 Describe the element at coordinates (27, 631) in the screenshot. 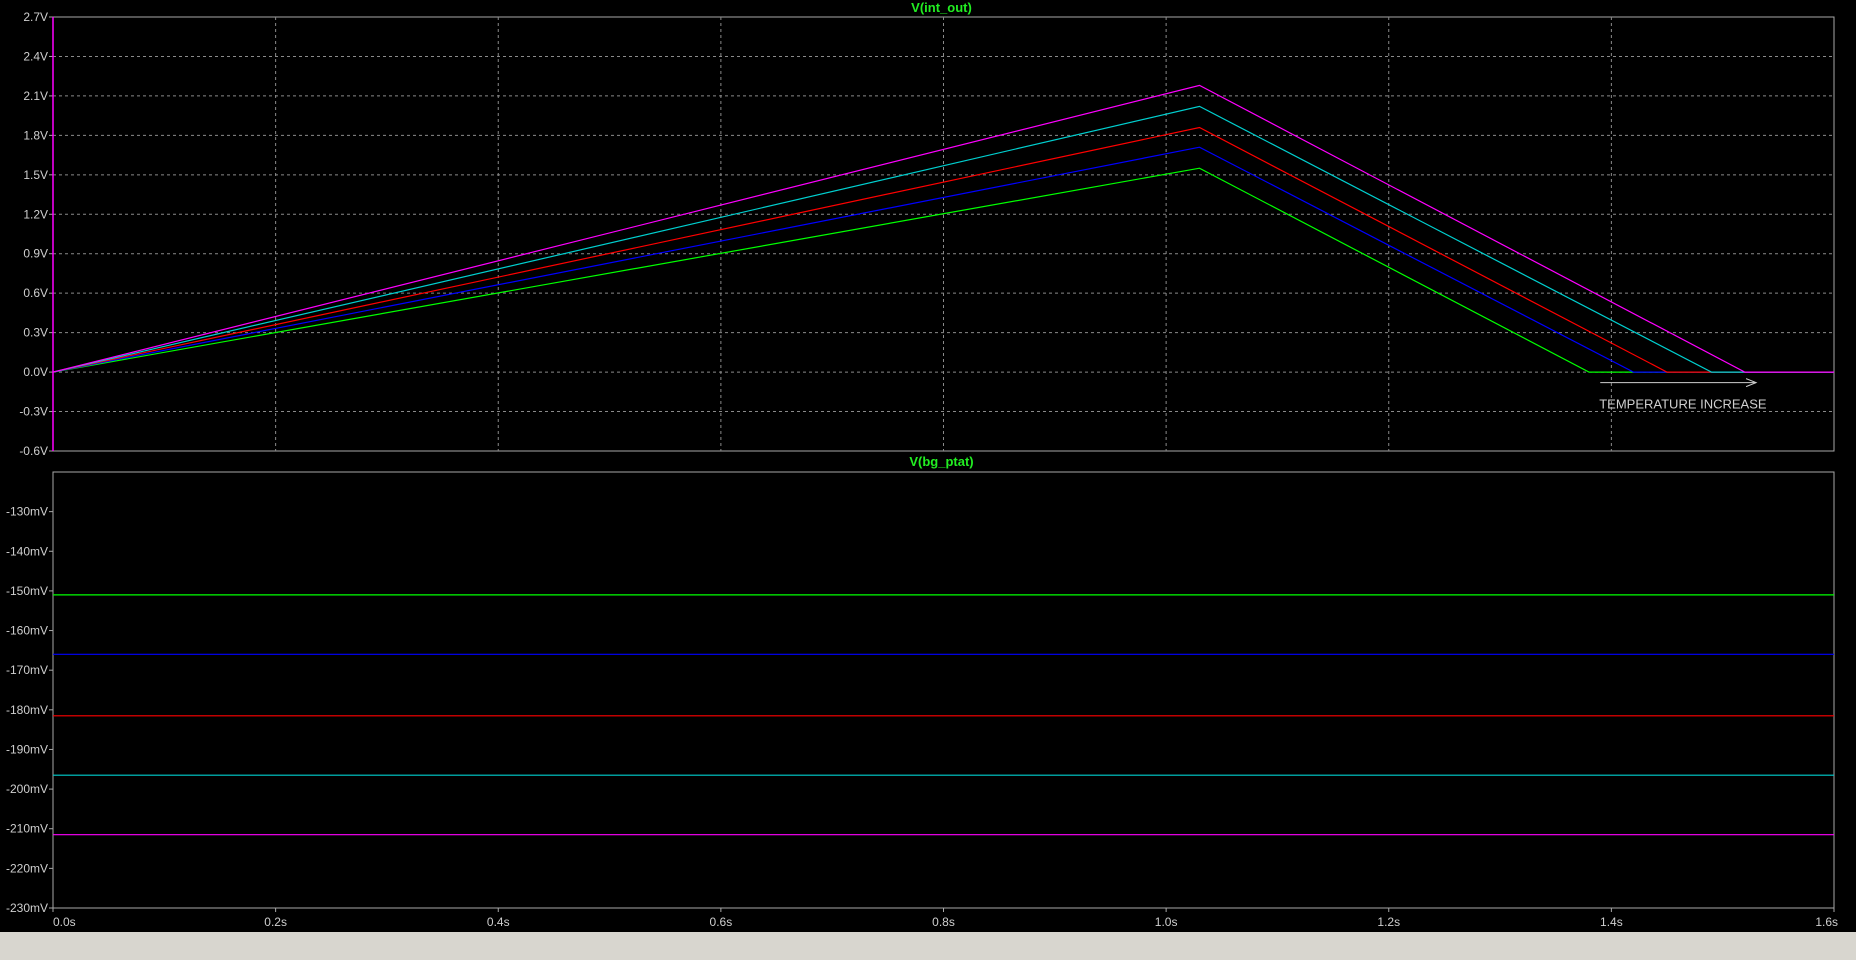

I see `y-tick-label: -160mV` at that location.